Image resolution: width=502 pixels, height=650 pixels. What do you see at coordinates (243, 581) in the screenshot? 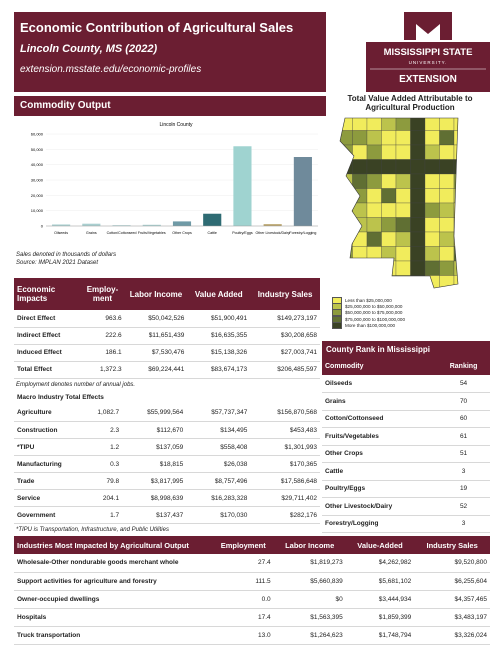
I see `cell: 111.5` at bounding box center [243, 581].